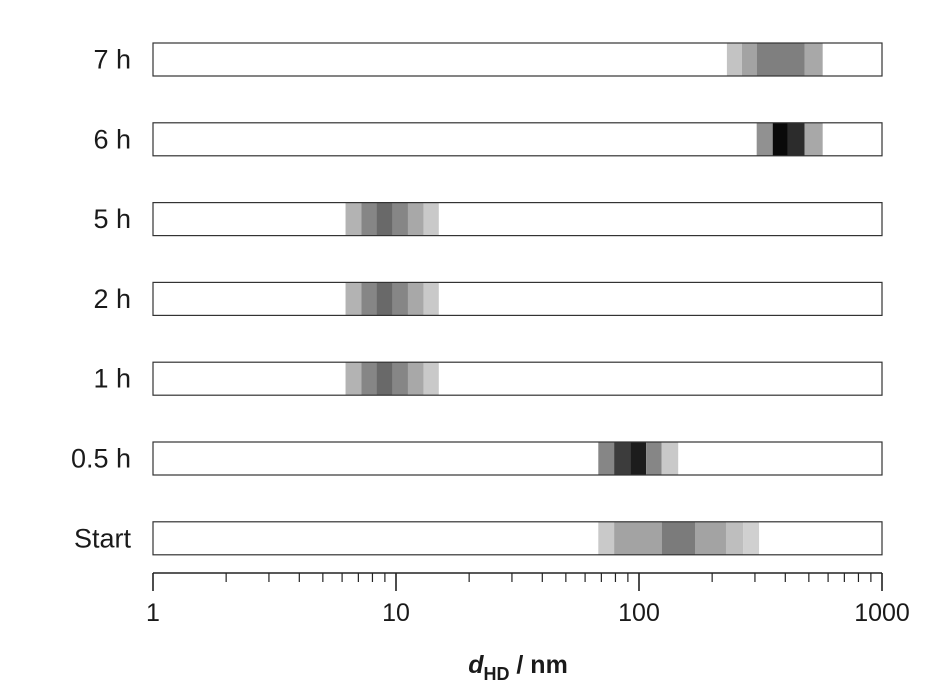 The image size is (933, 691). I want to click on x-tick-label: 1000, so click(882, 613).